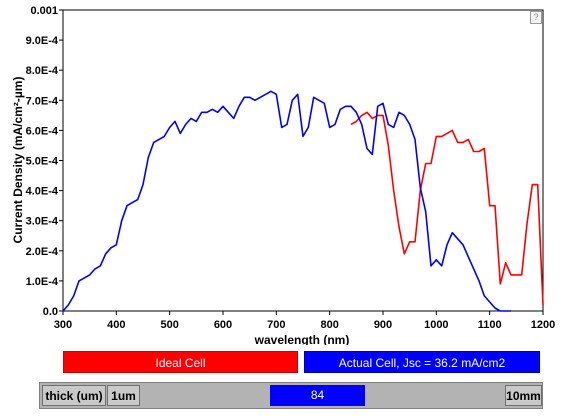  I want to click on thickness-slider: thick (um) 1um 84 10mm, so click(291, 395).